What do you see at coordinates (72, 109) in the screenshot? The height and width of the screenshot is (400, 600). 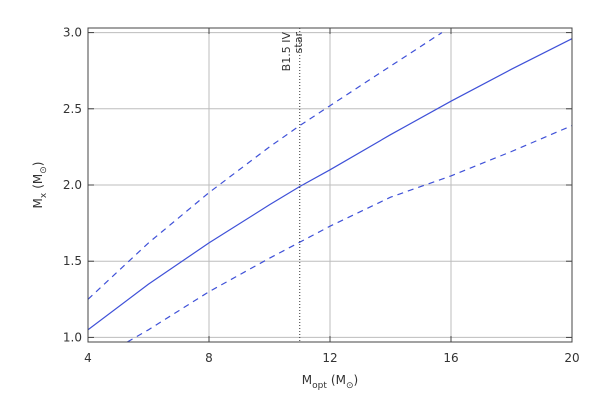 I see `y-tick-label: 2.5` at bounding box center [72, 109].